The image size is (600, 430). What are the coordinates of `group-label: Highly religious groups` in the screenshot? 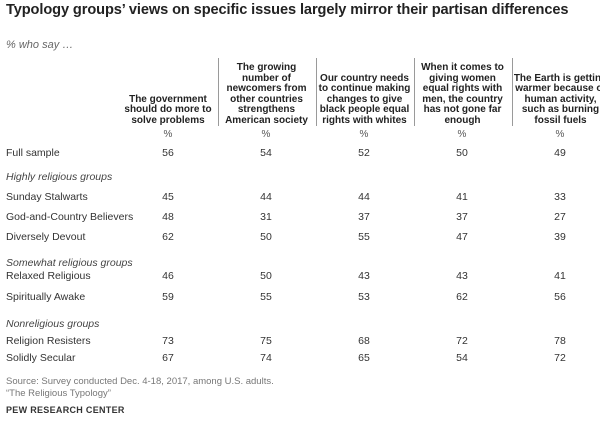 It's located at (59, 177).